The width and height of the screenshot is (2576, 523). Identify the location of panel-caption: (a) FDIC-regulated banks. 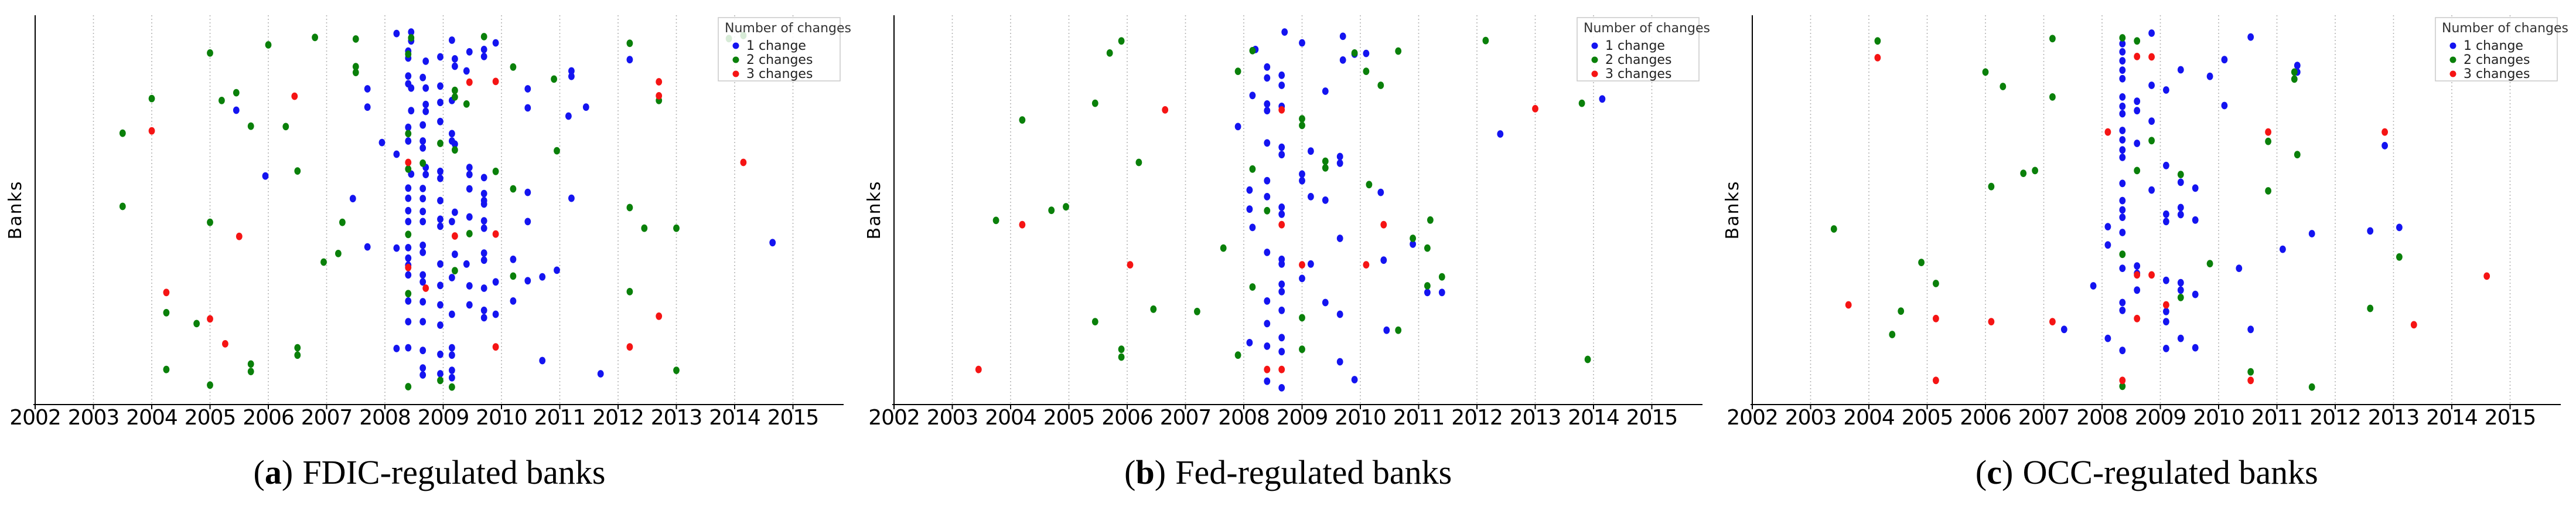
(429, 472).